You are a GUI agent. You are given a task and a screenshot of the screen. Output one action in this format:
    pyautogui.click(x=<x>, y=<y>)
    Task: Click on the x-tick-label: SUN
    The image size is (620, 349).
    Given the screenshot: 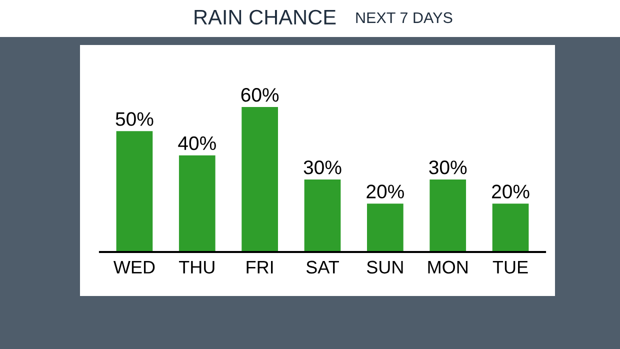 What is the action you would take?
    pyautogui.click(x=384, y=267)
    